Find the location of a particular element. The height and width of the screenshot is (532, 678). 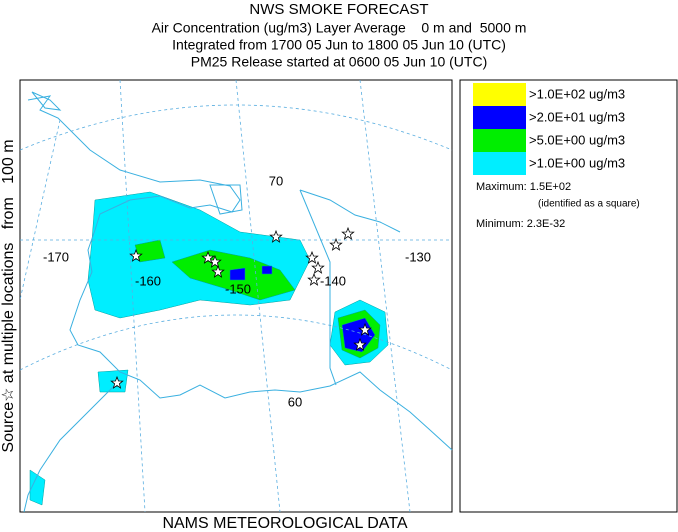

minimum: Minimum: 2.3E-32 is located at coordinates (520, 224).